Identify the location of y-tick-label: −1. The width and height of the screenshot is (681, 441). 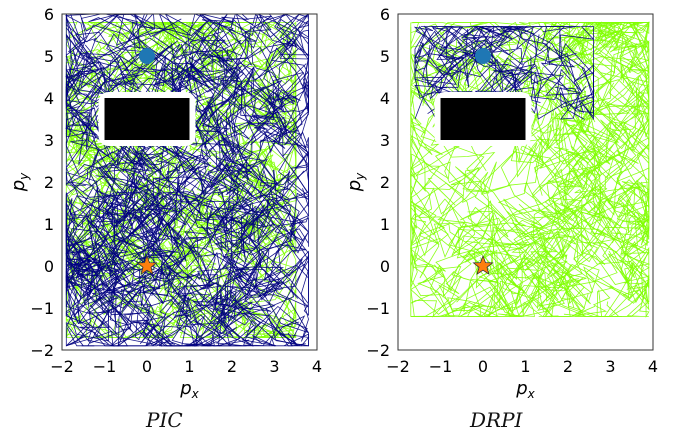
(378, 308).